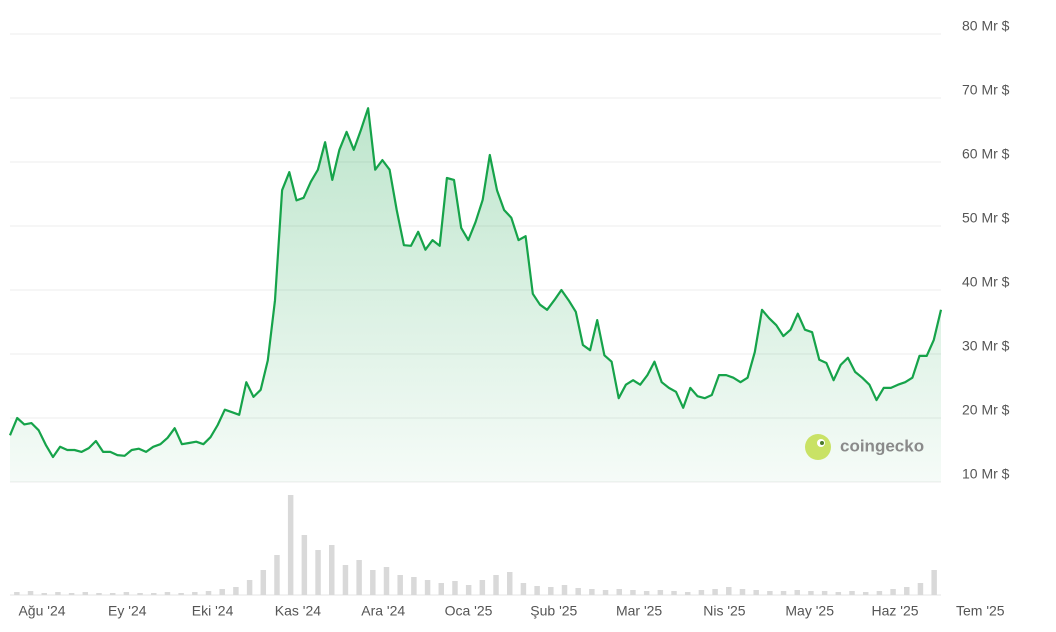 Image resolution: width=1056 pixels, height=632 pixels. I want to click on x-tick-label: May '25, so click(809, 611).